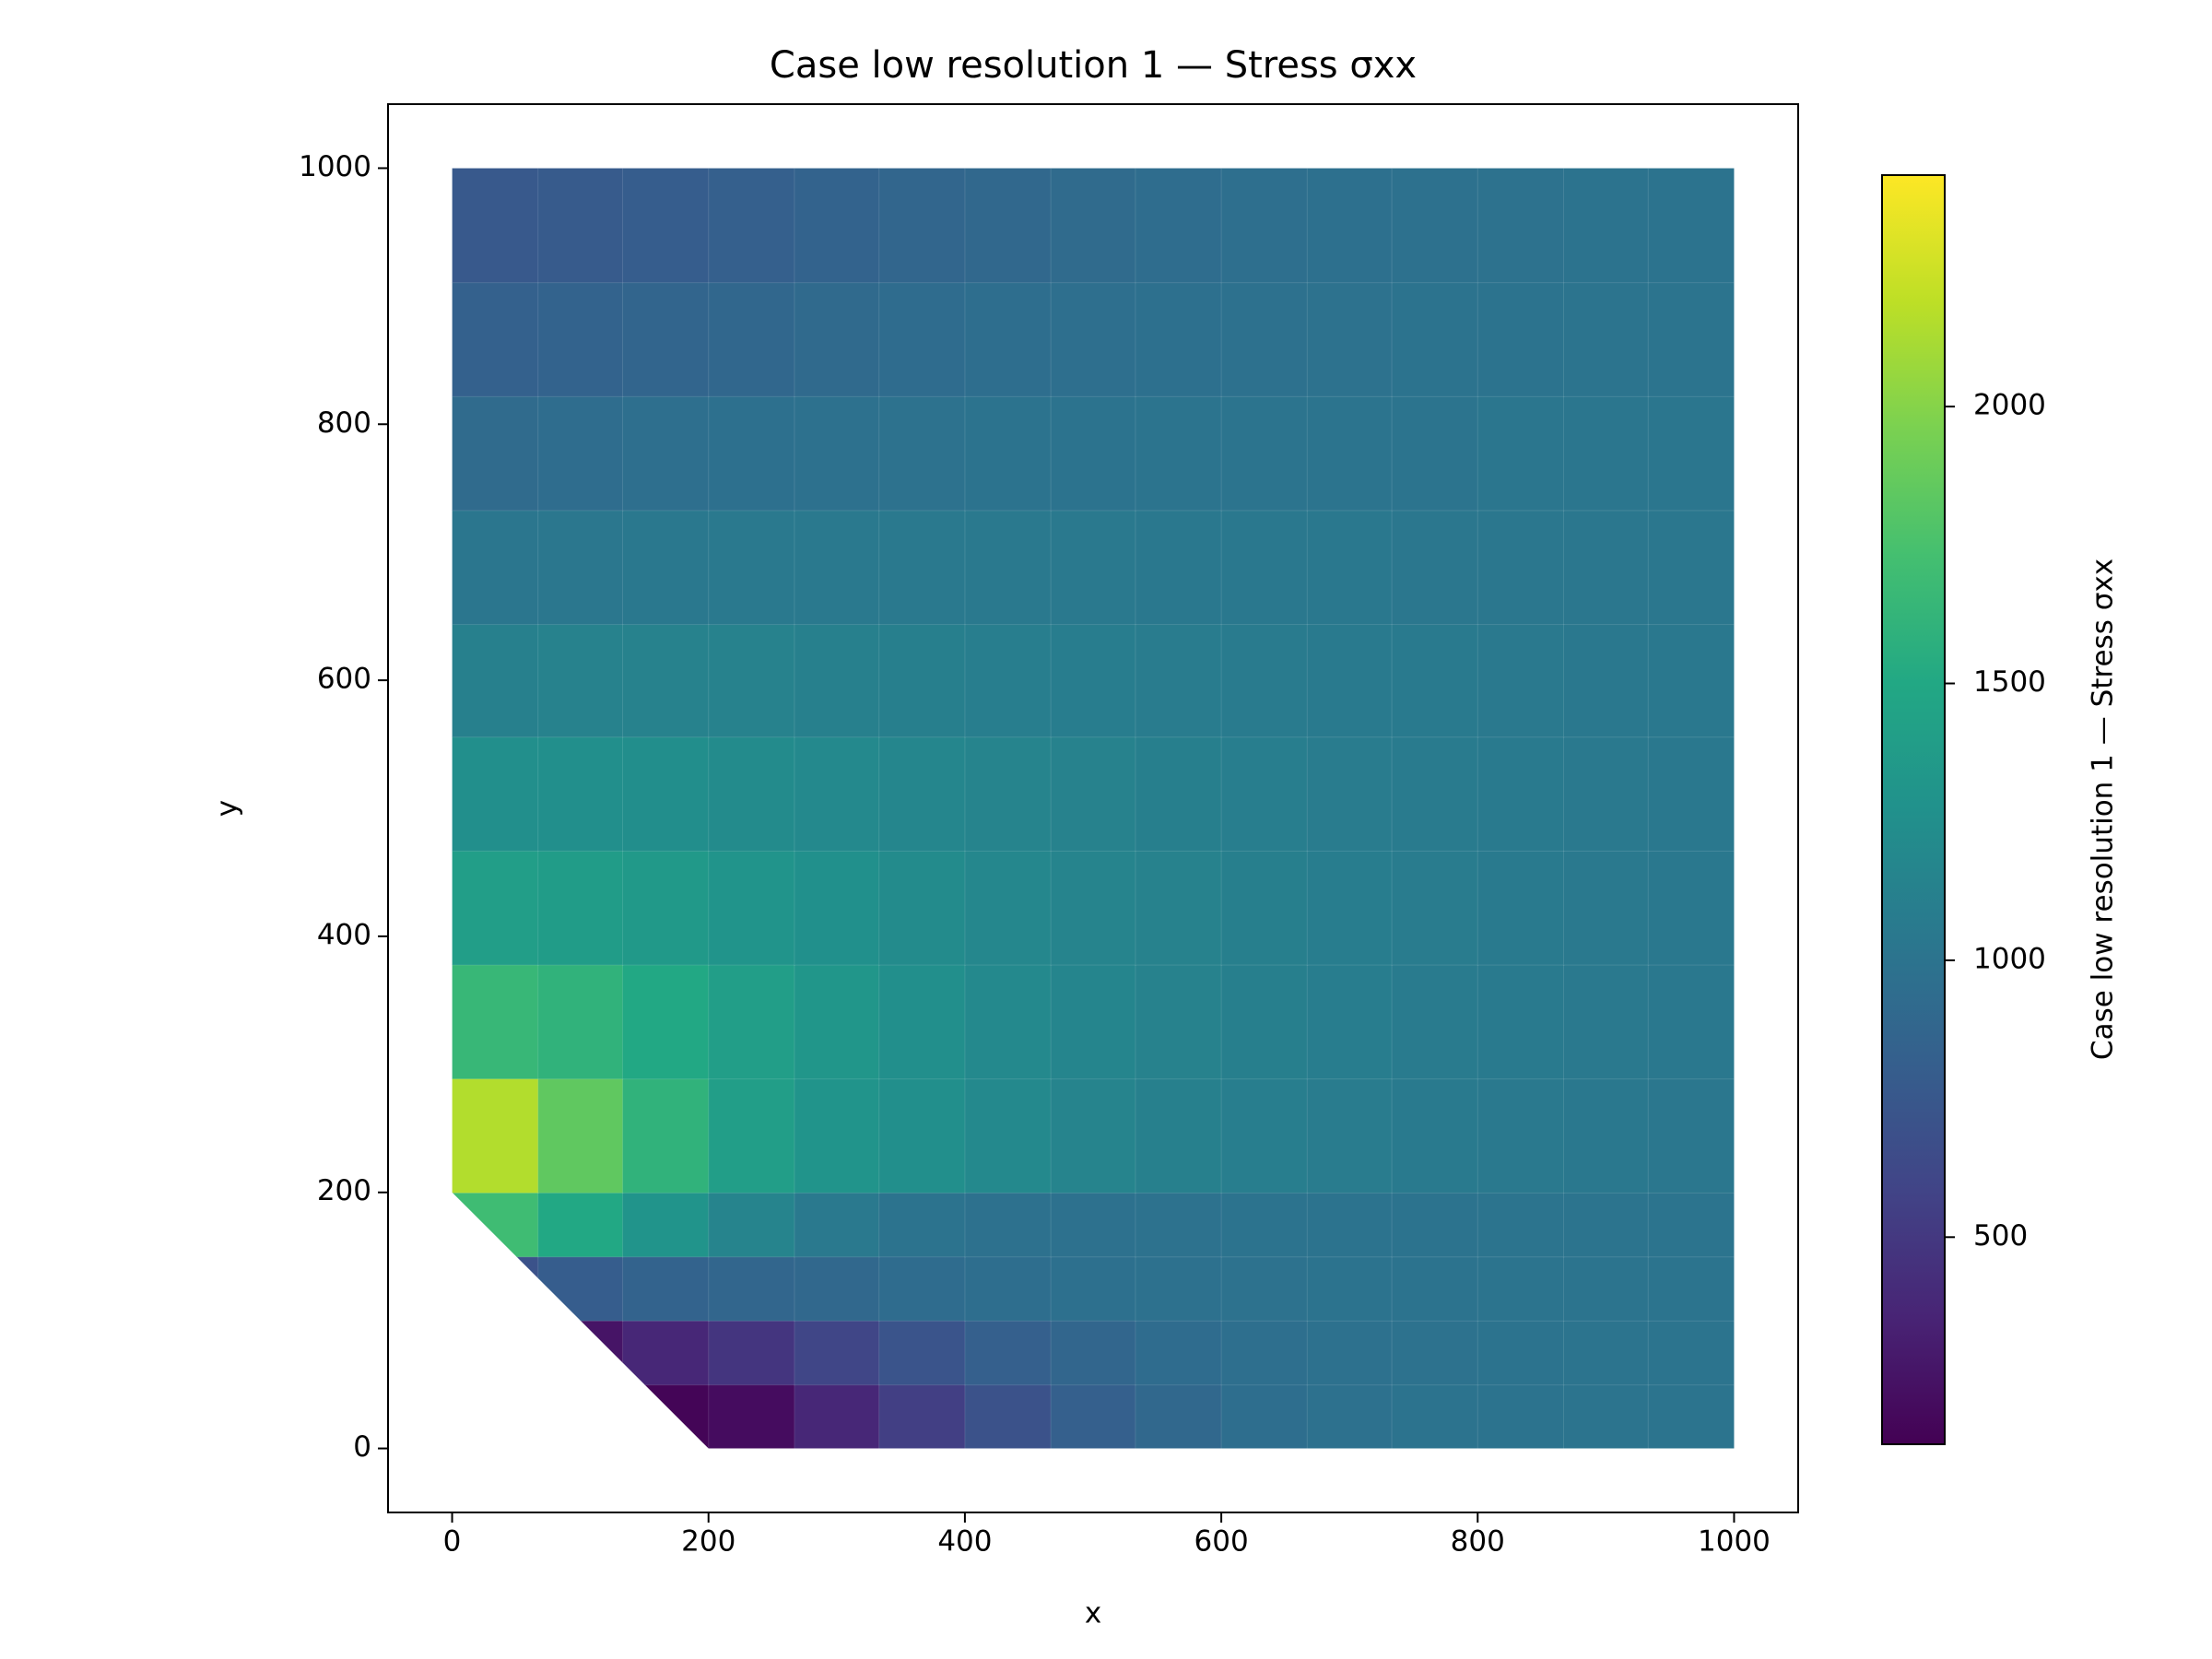 The image size is (2212, 1659). Describe the element at coordinates (1093, 65) in the screenshot. I see `chart-title: Case low resolution 1 — Stress σxx` at that location.